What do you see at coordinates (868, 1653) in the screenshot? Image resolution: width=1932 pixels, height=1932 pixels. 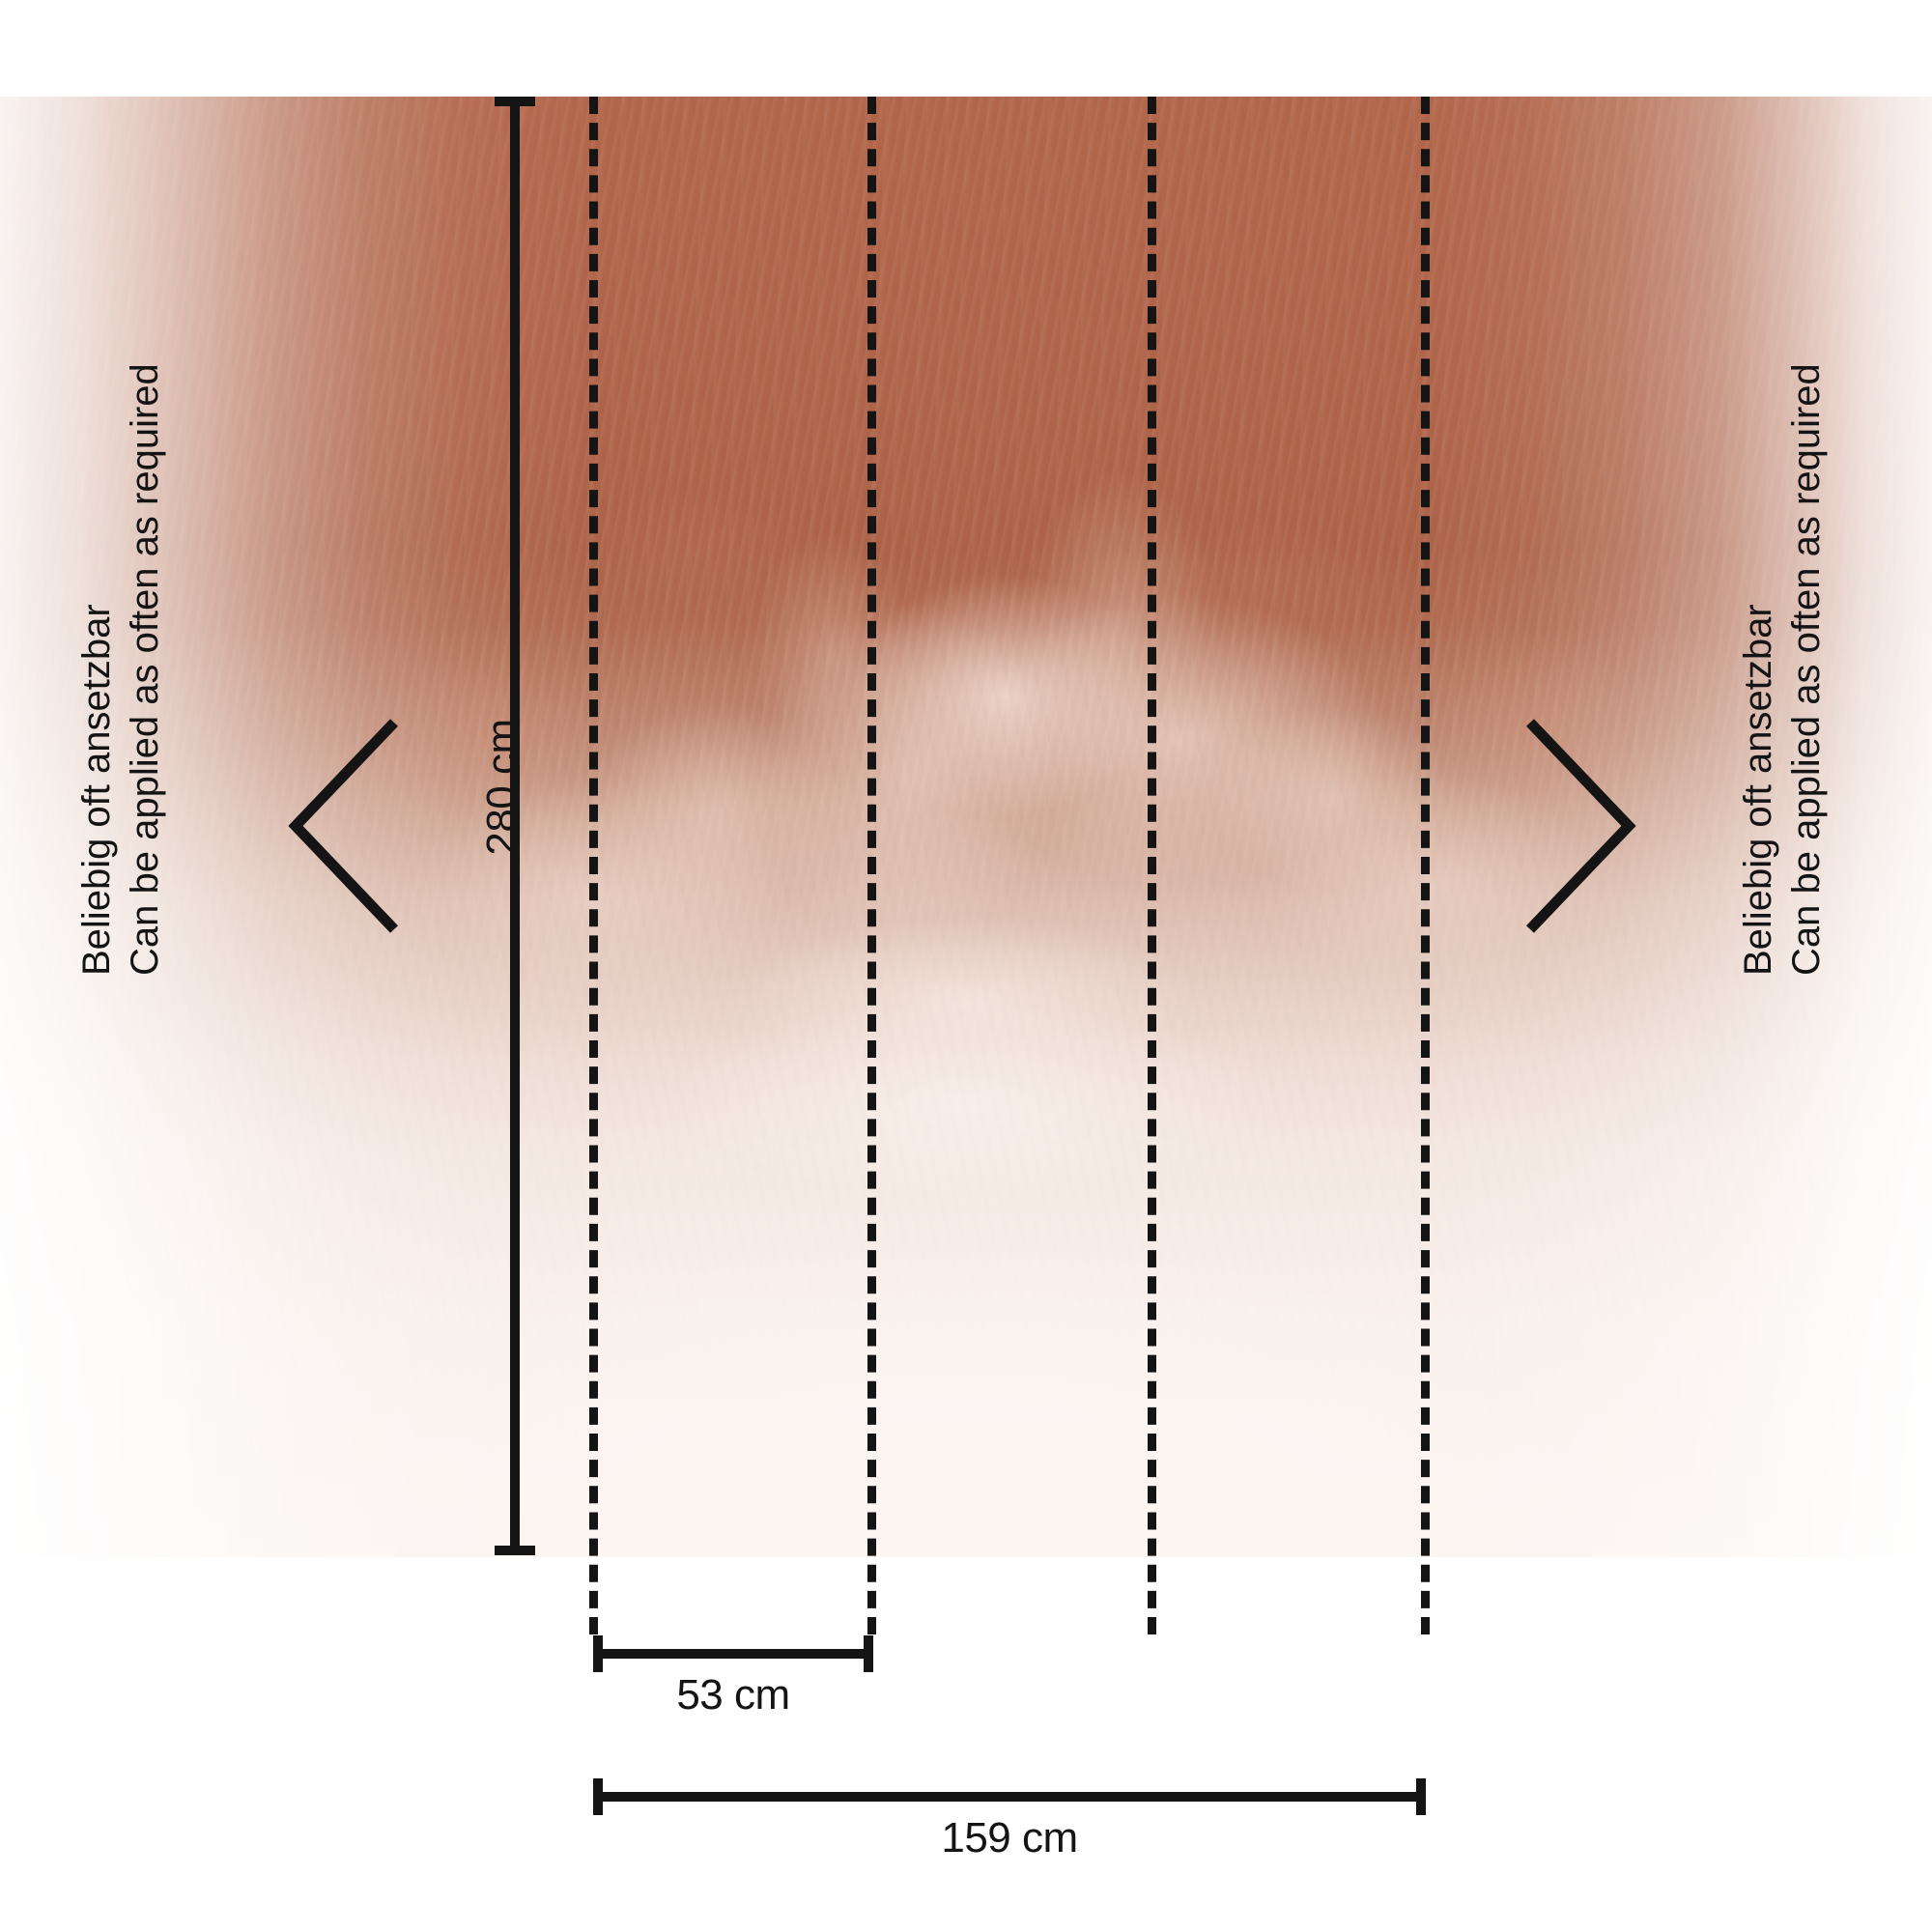 I see `panel-width-cap-right` at bounding box center [868, 1653].